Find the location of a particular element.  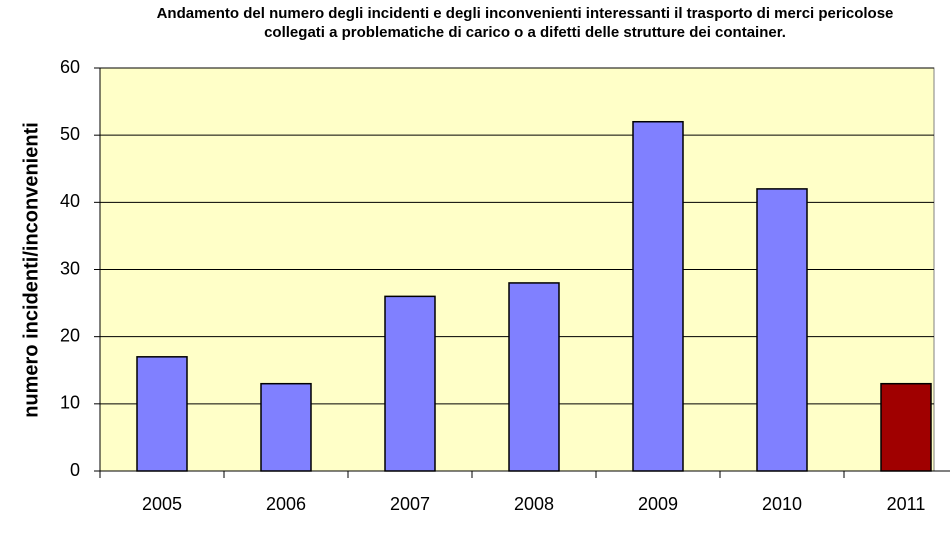

y-tick-label: 30 is located at coordinates (70, 268).